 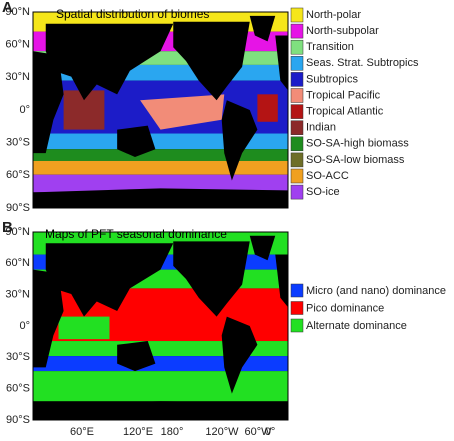 I want to click on legend-label: North-subpolar, so click(x=342, y=31).